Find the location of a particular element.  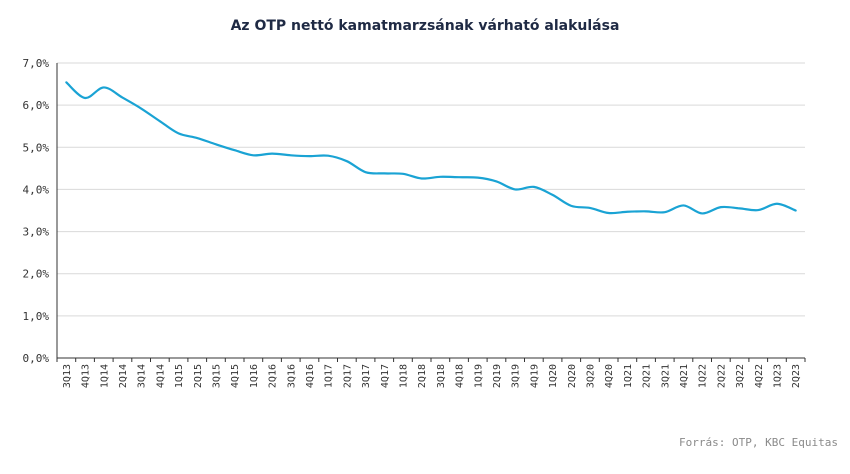

x-tick-label: 3Q18 is located at coordinates (441, 376).